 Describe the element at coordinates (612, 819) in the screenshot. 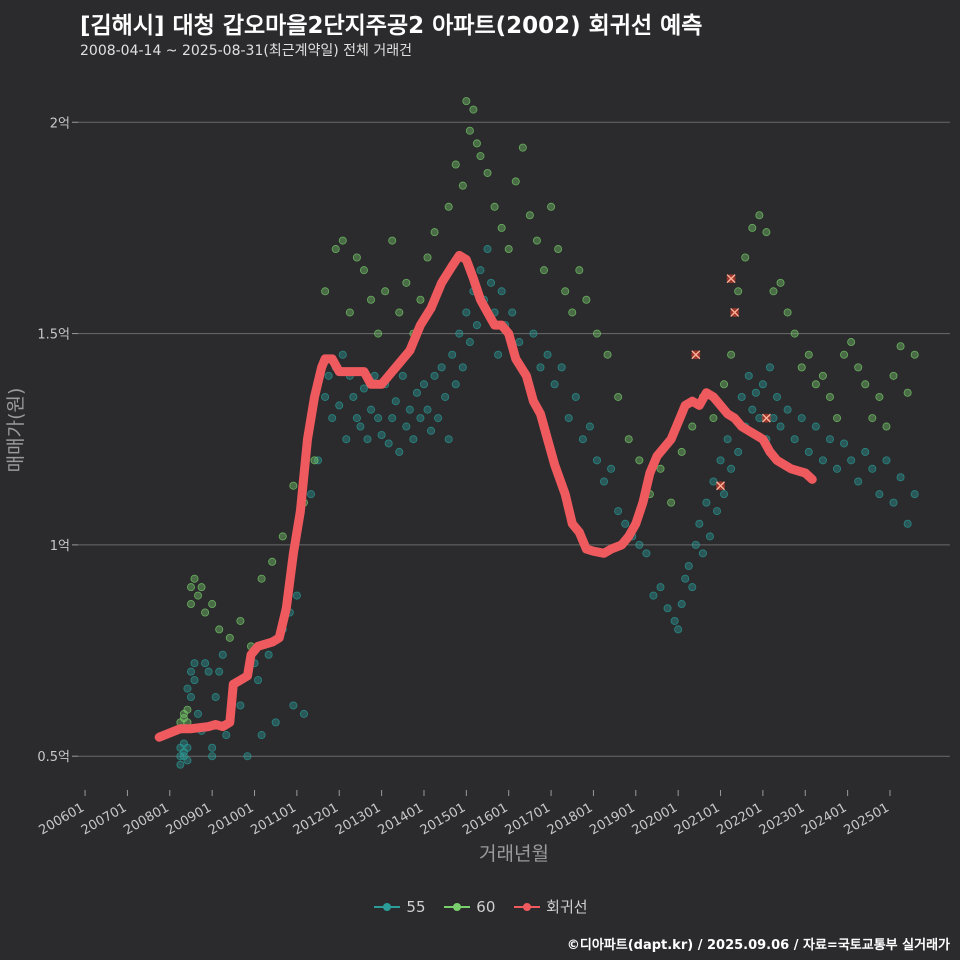

I see `x-tick-label: 201901` at that location.